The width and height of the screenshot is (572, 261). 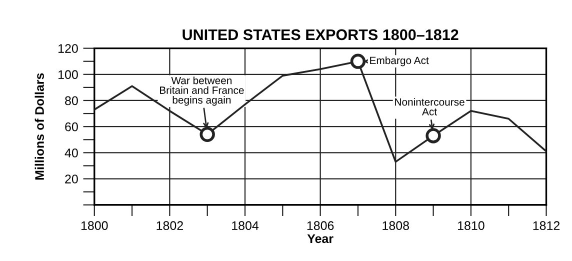 I want to click on y-tick-label: 120, so click(x=68, y=48).